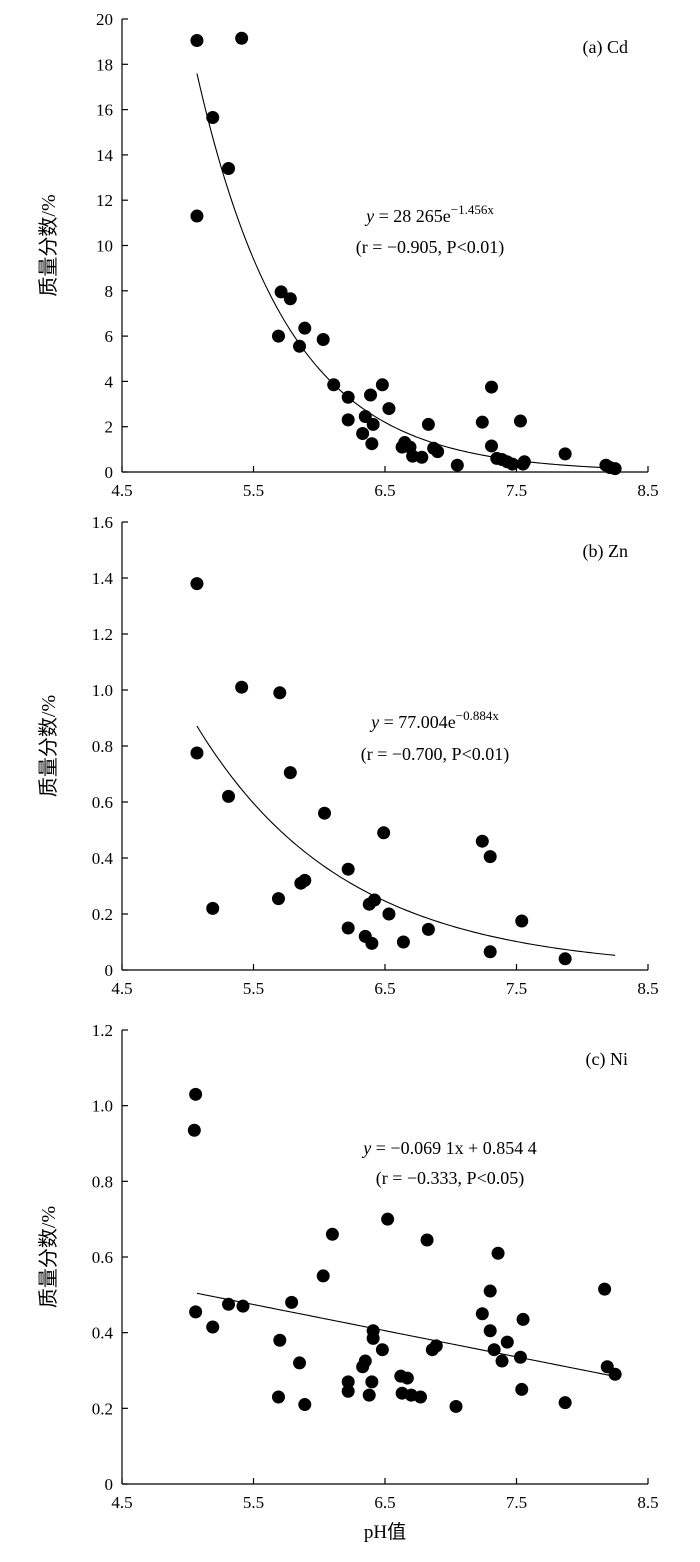 This screenshot has height=1562, width=700. I want to click on panel-label: (a) Cd, so click(605, 47).